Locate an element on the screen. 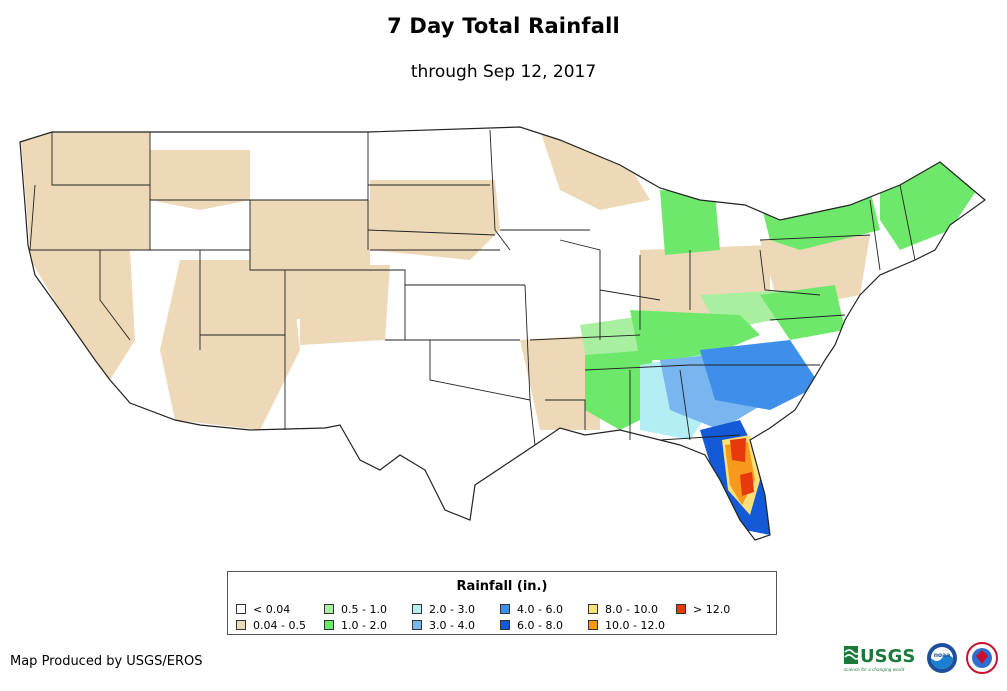  map-title: 7 Day Total Rainfall is located at coordinates (503, 26).